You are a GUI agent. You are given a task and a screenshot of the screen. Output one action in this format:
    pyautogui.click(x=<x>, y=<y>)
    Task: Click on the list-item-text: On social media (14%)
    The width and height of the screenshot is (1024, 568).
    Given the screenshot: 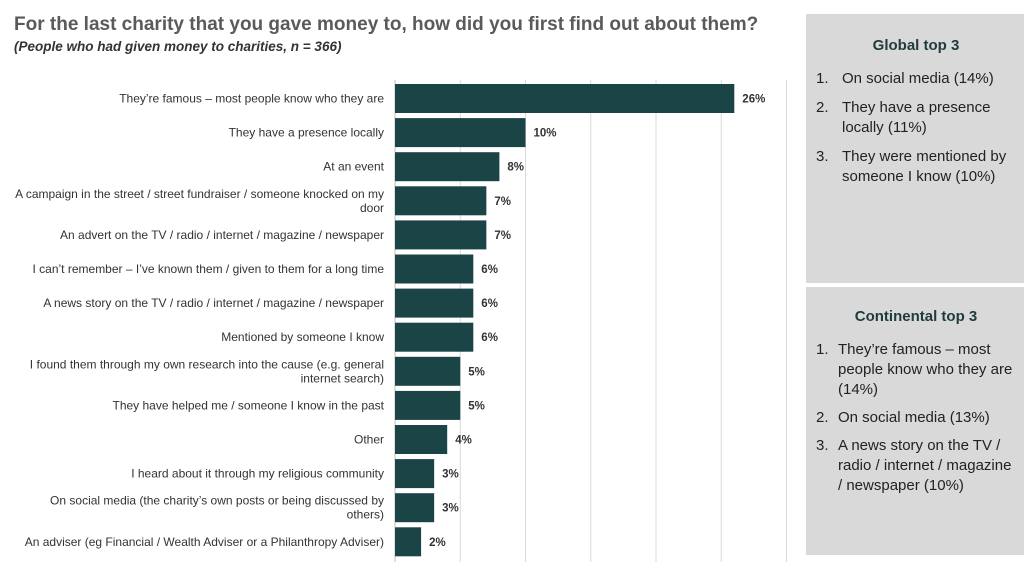 What is the action you would take?
    pyautogui.click(x=918, y=78)
    